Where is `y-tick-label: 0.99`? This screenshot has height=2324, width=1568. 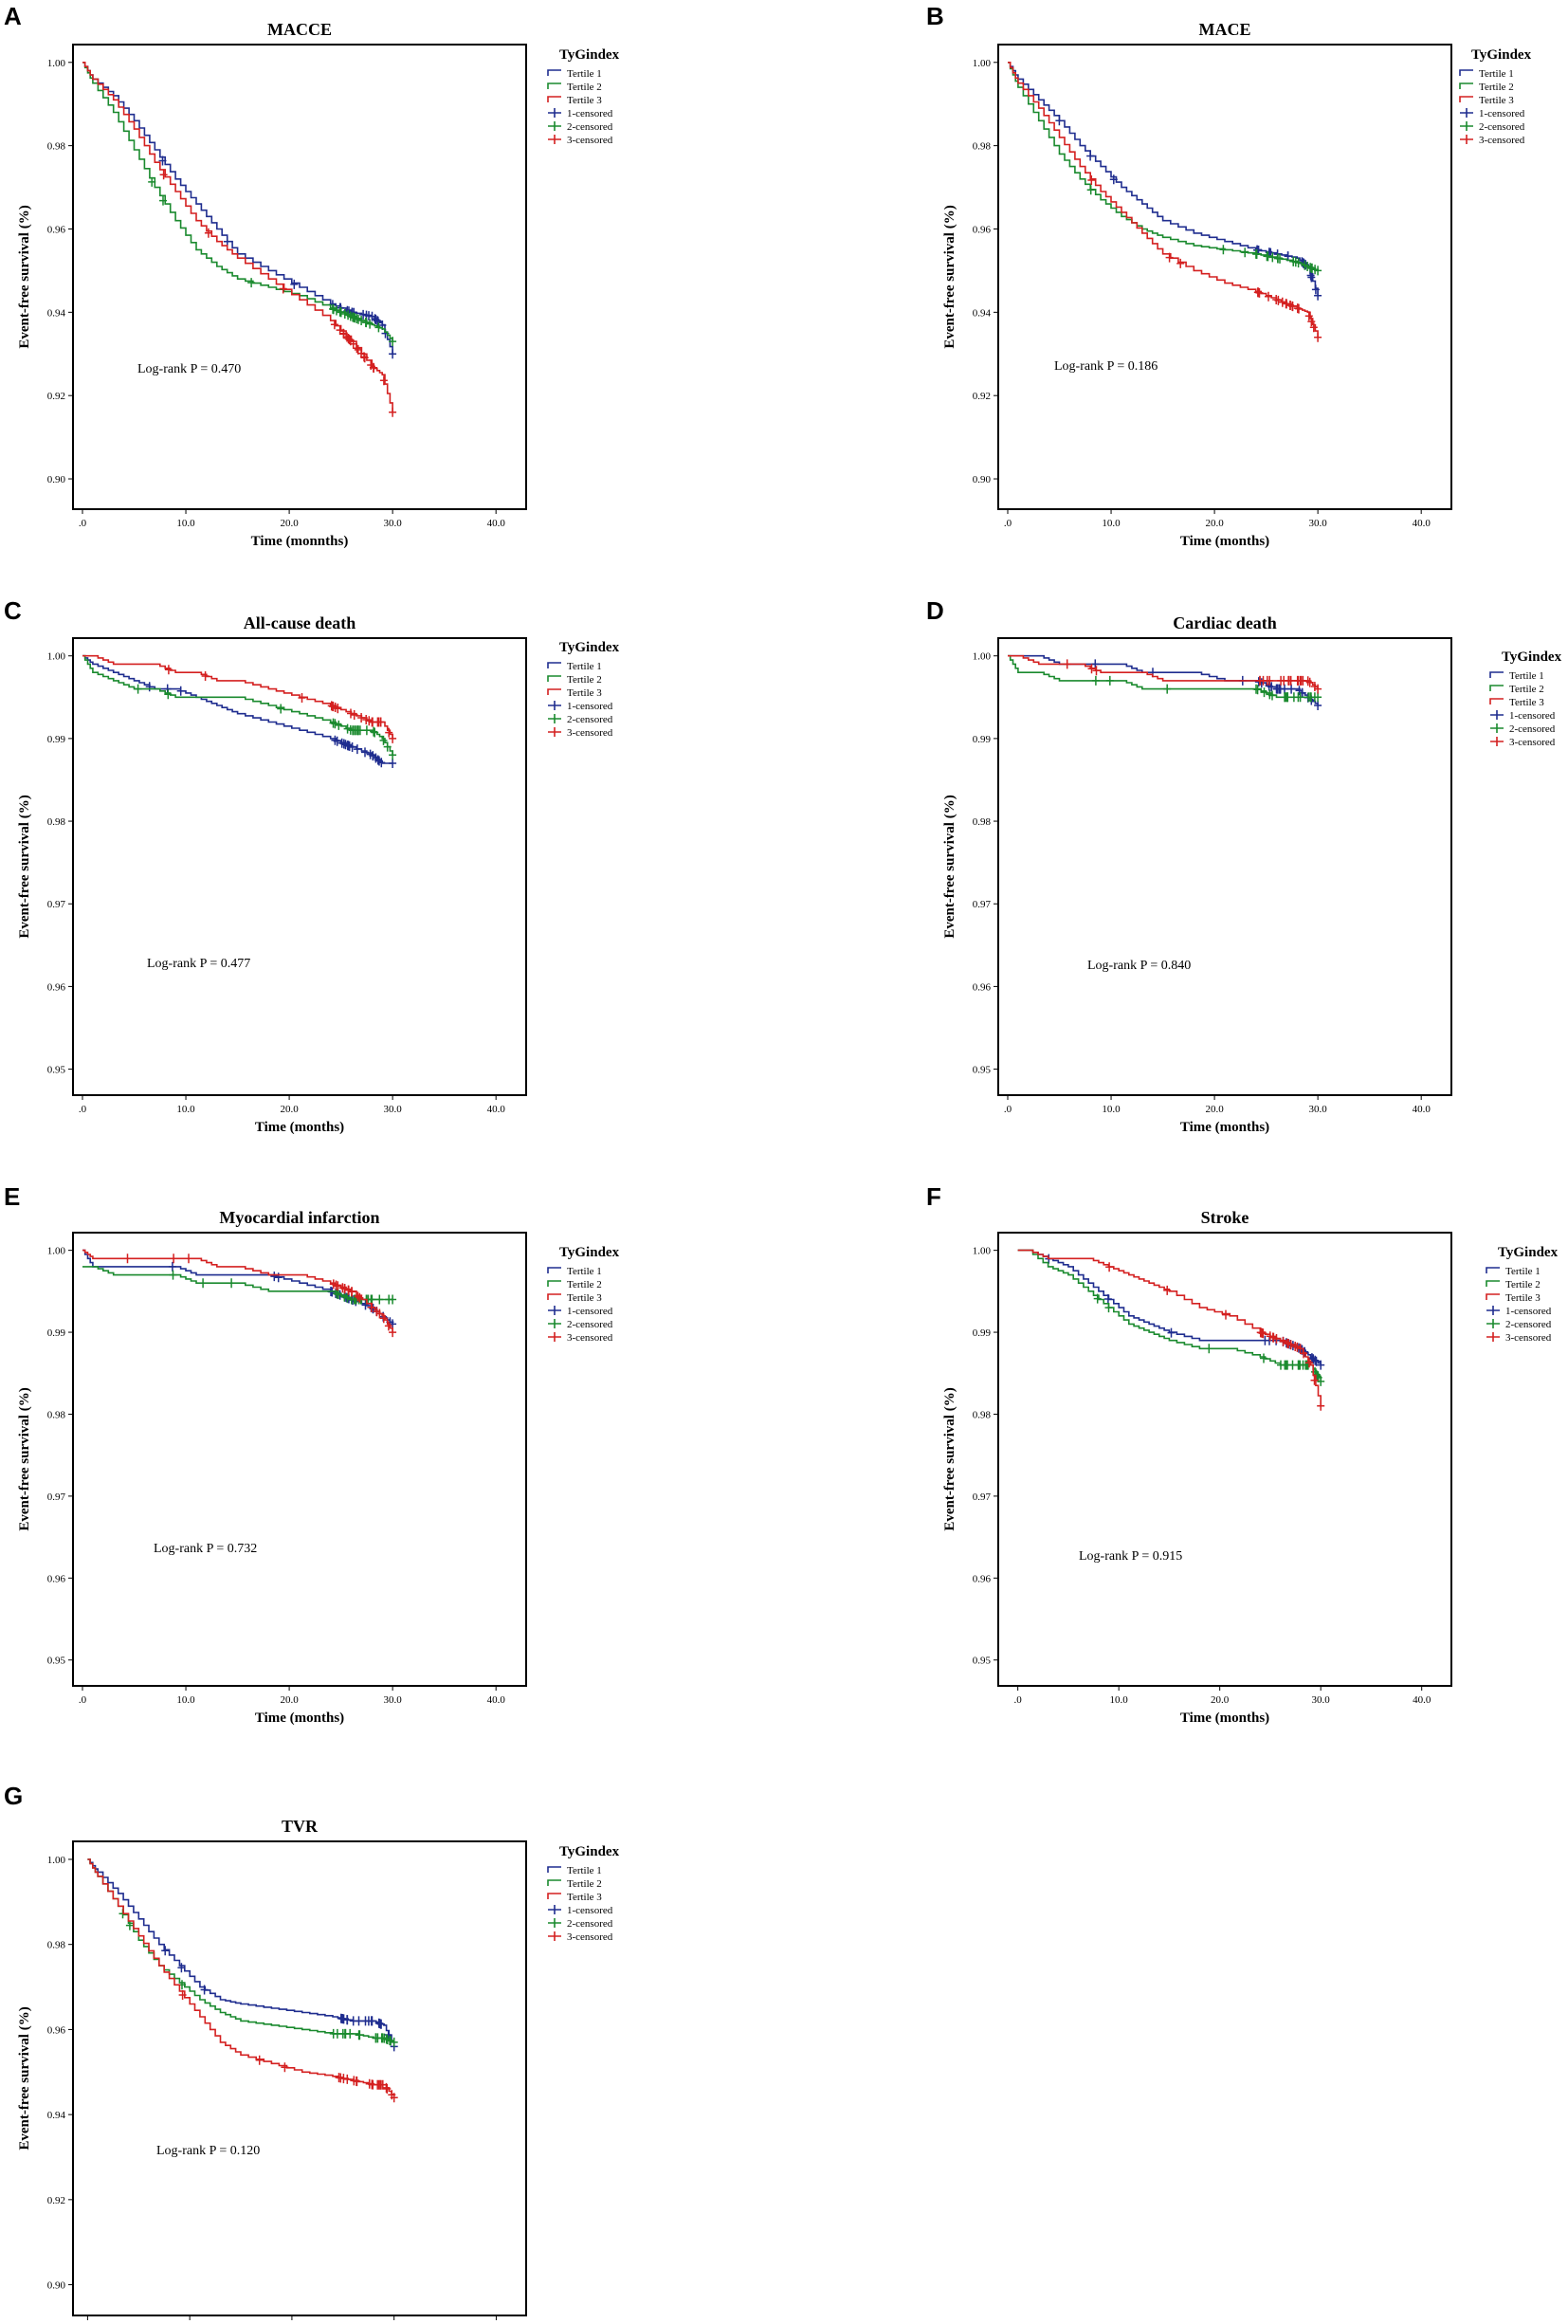 y-tick-label: 0.99 is located at coordinates (982, 739).